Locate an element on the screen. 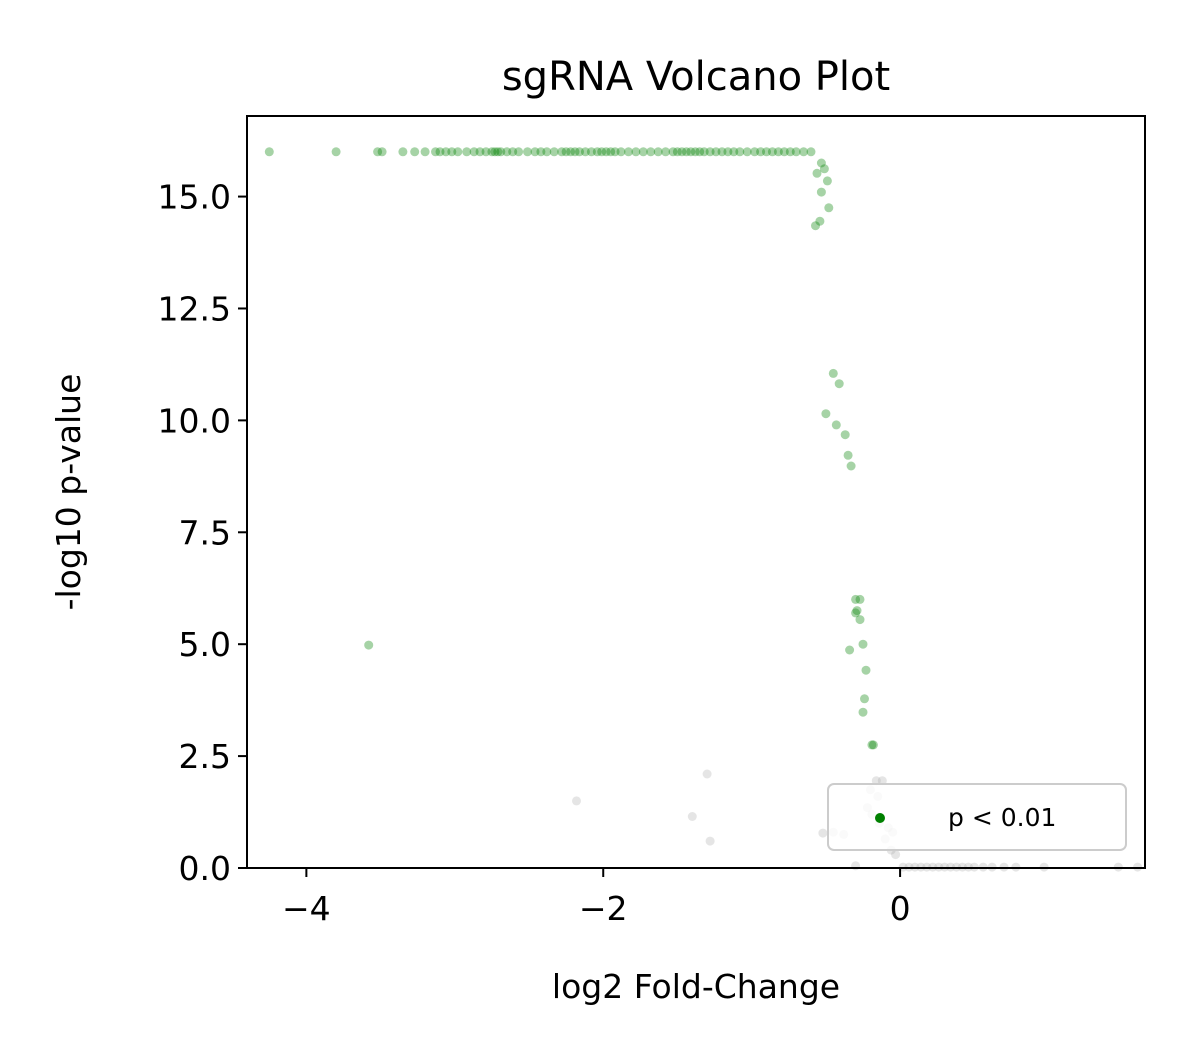  x-axis: −4 −2 0 is located at coordinates (596, 898).